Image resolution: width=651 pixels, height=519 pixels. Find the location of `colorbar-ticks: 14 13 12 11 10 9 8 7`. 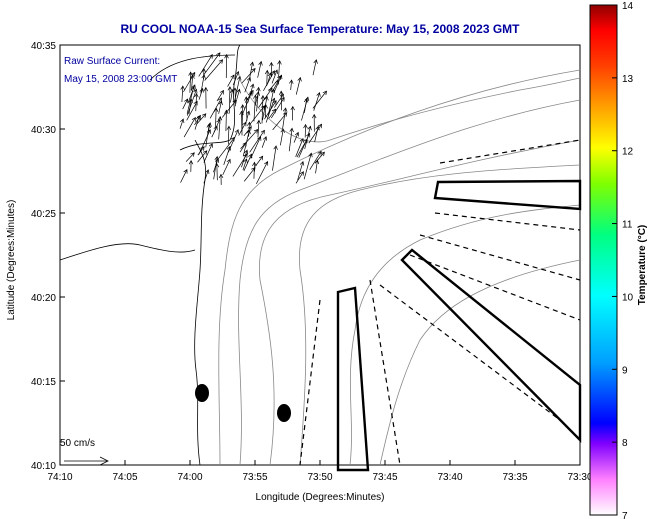

colorbar-ticks: 14 13 12 11 10 9 8 7 is located at coordinates (623, 260).